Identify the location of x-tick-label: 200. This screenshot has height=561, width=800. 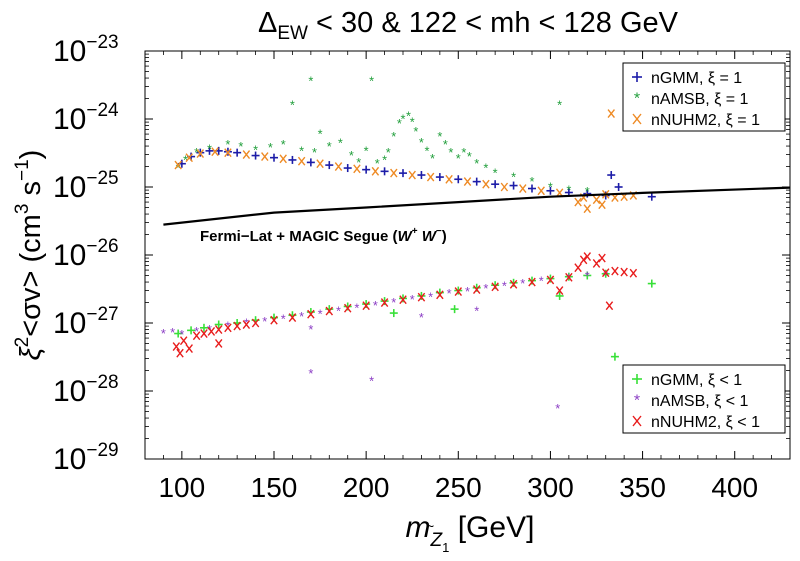
(366, 487).